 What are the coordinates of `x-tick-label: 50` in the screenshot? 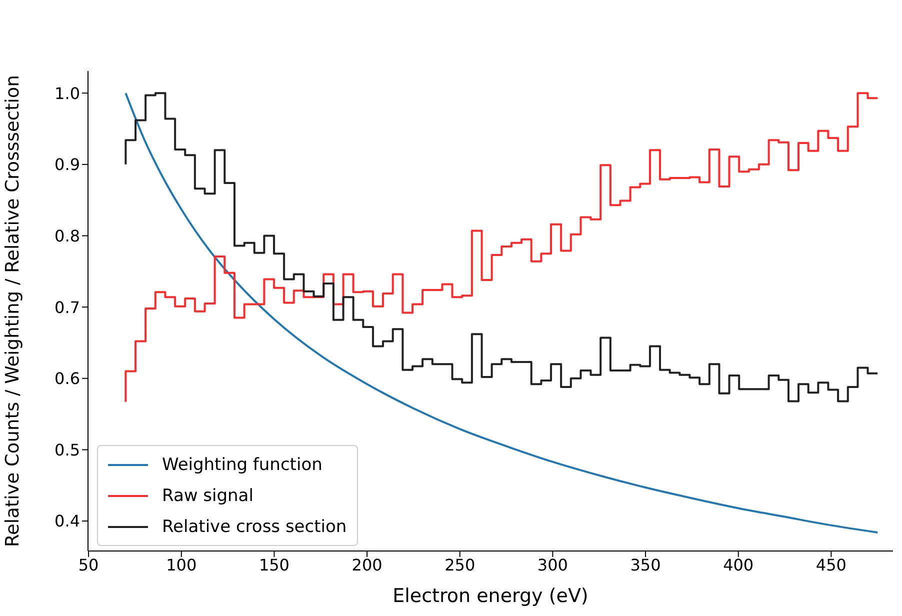 It's located at (88, 564).